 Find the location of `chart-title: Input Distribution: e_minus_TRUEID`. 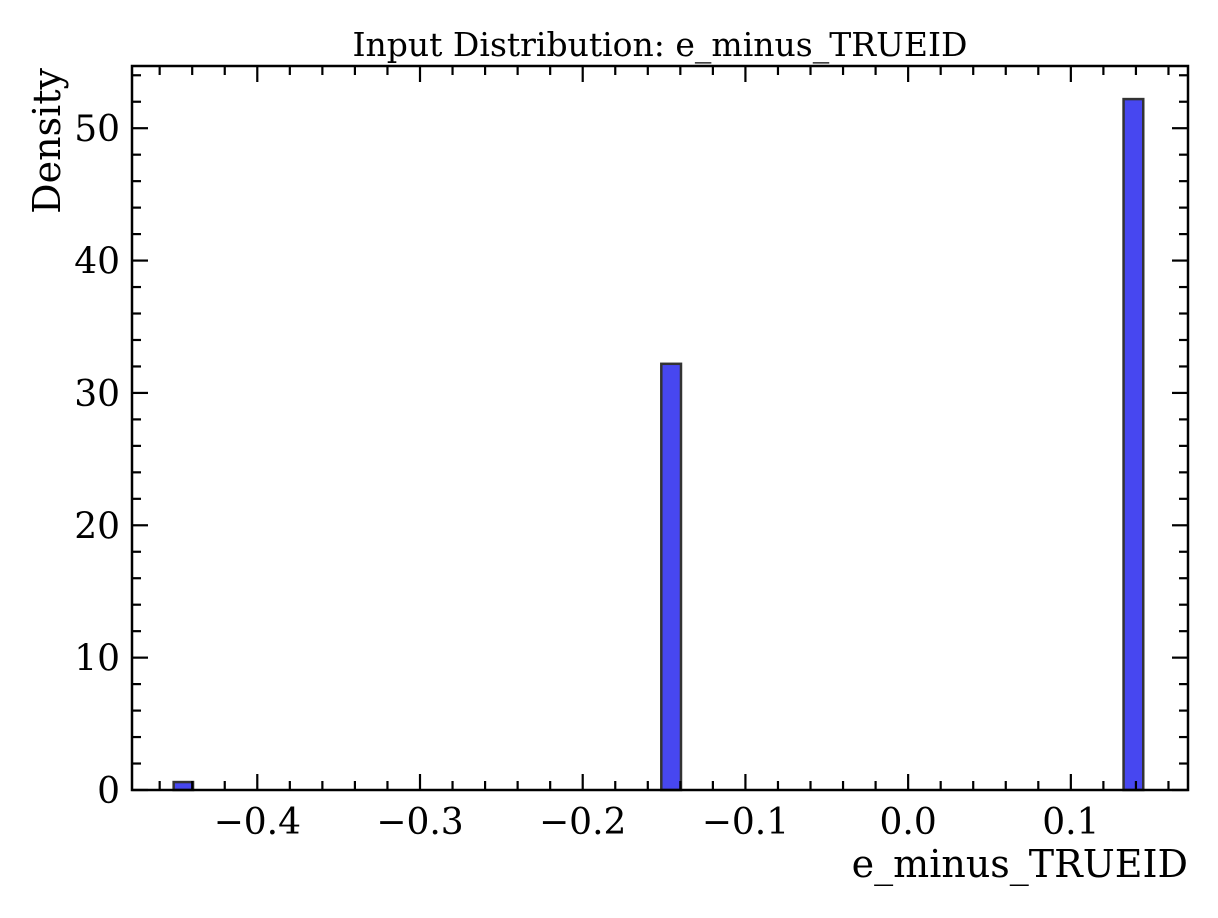

chart-title: Input Distribution: e_minus_TRUEID is located at coordinates (660, 45).